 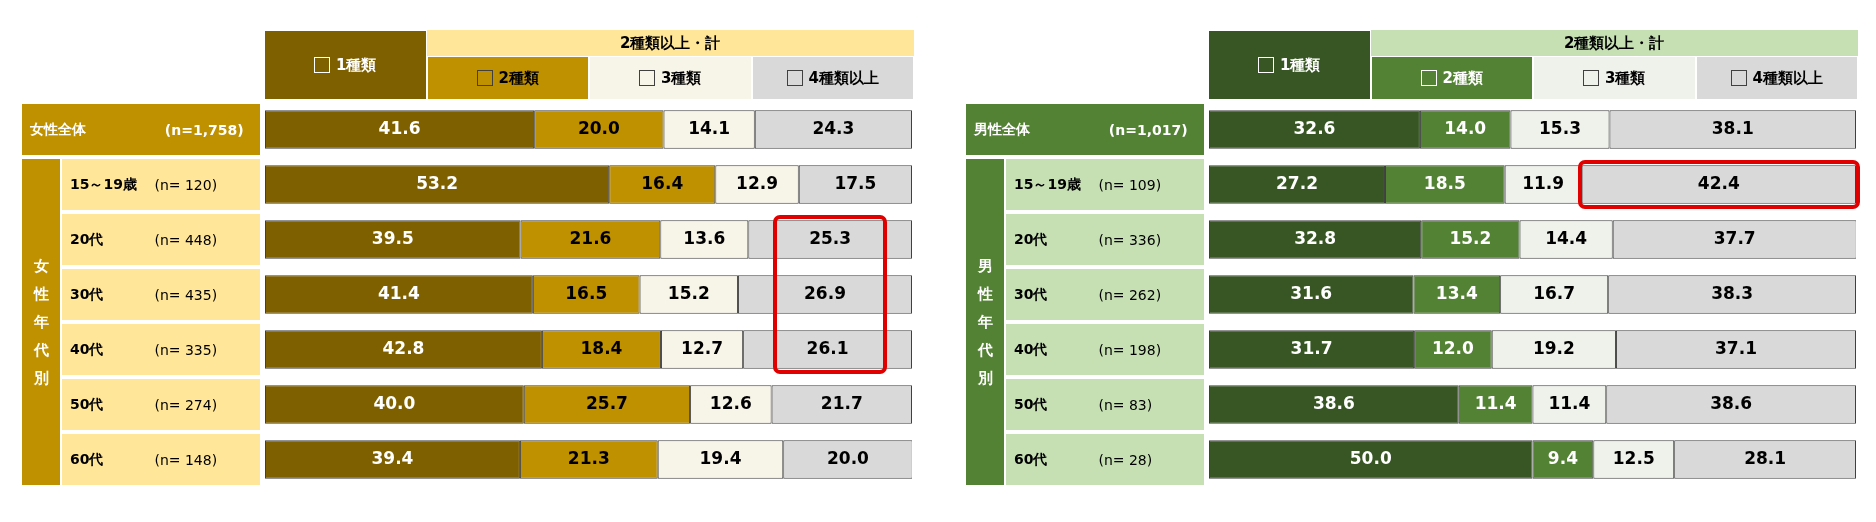 I want to click on data-label: 21.7, so click(x=841, y=402).